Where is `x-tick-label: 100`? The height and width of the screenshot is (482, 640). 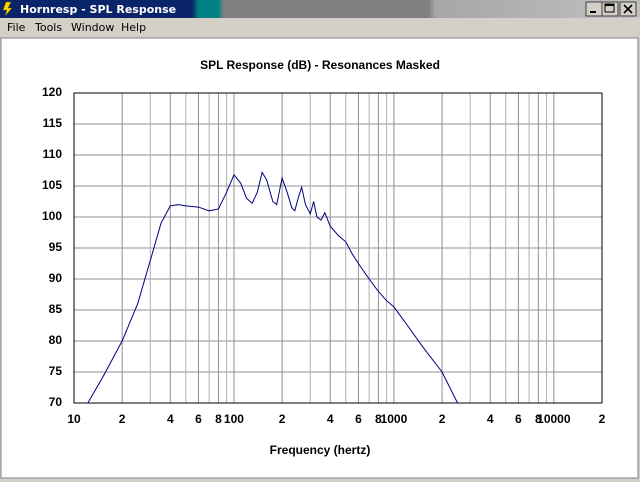 x-tick-label: 100 is located at coordinates (234, 419).